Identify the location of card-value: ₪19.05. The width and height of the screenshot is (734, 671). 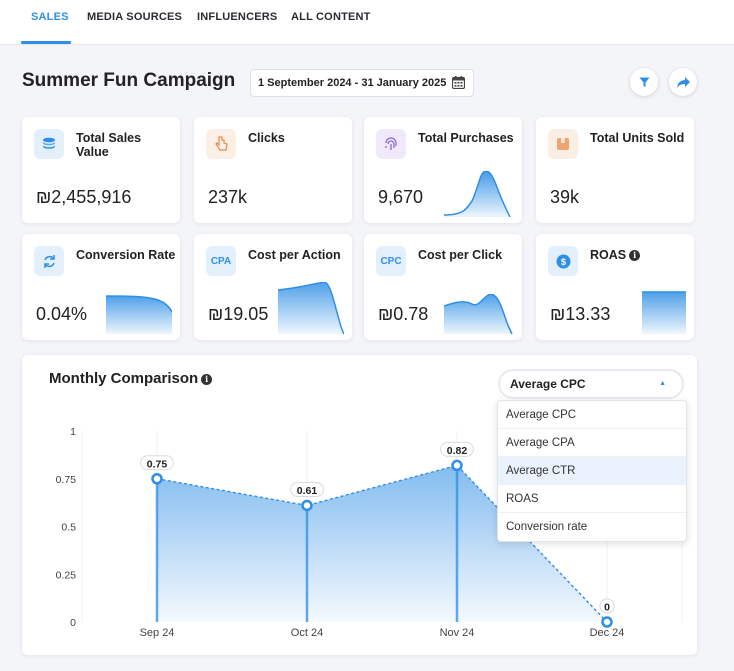
(238, 314).